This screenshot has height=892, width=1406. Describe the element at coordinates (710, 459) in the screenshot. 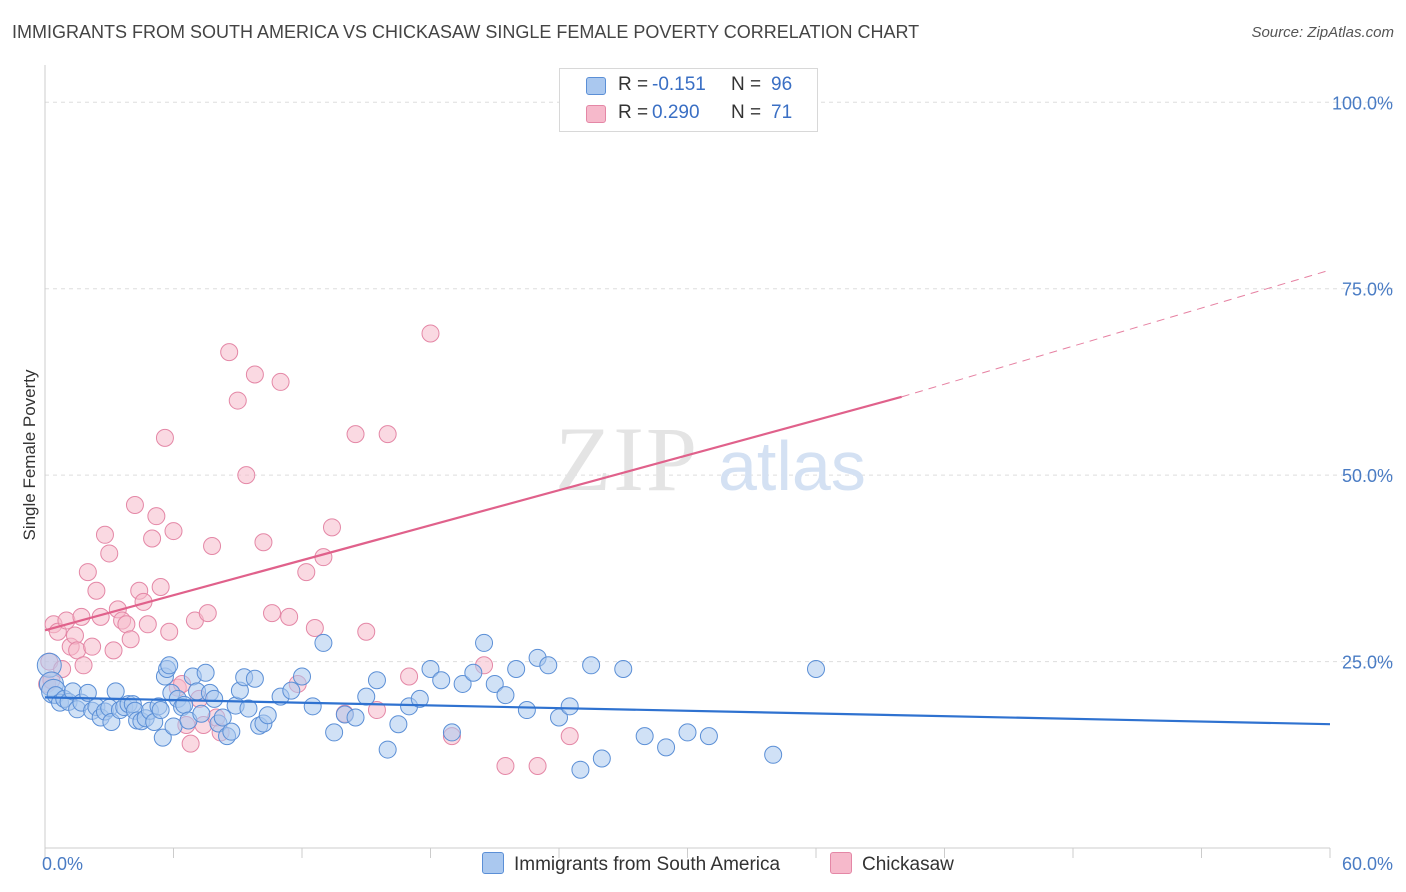

I see `watermark: ZIP atlas` at that location.